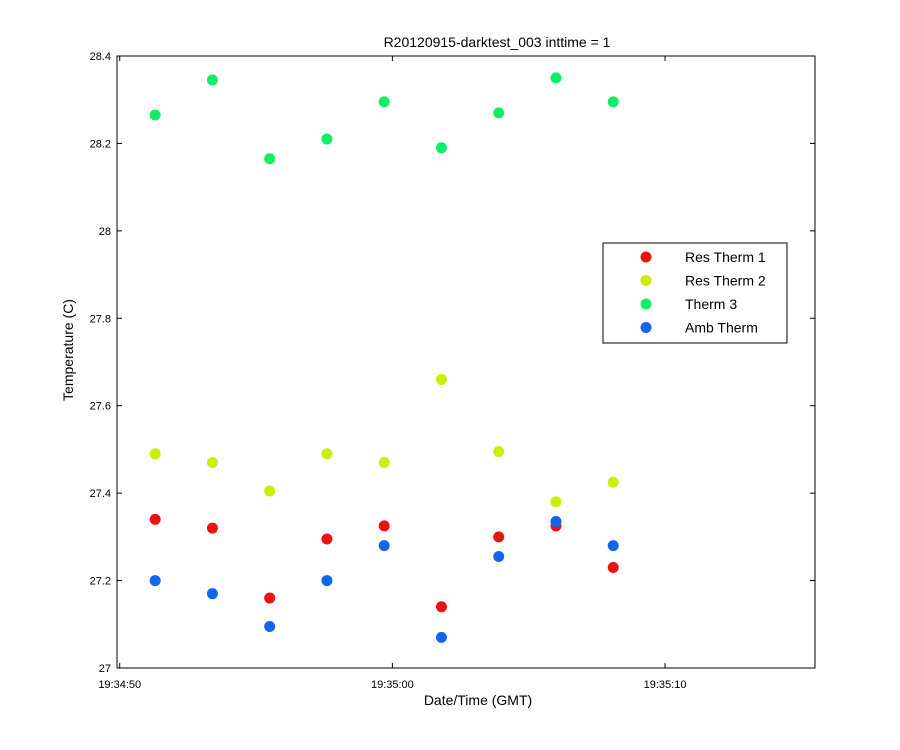 The height and width of the screenshot is (750, 900). What do you see at coordinates (100, 582) in the screenshot?
I see `y-tick-label: 27.2` at bounding box center [100, 582].